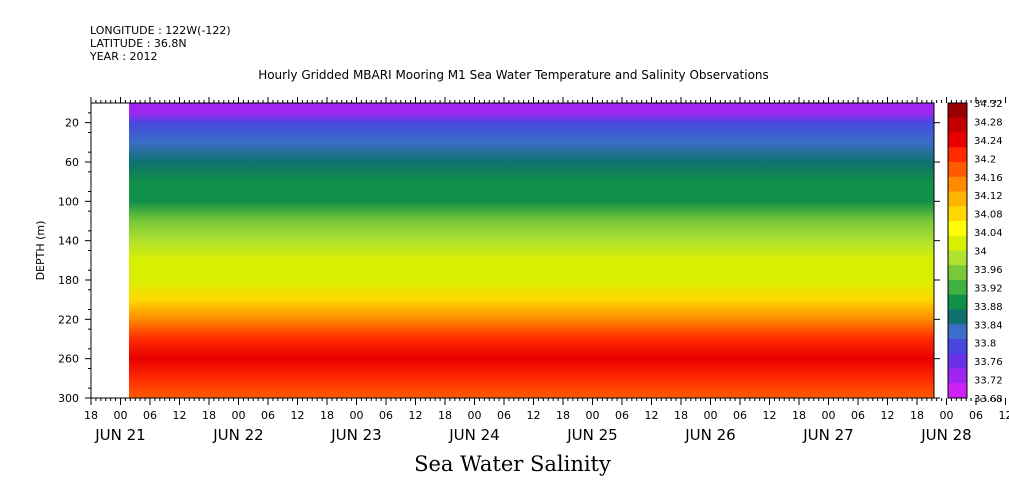  What do you see at coordinates (945, 435) in the screenshot?
I see `x-day-label: JUN 28` at bounding box center [945, 435].